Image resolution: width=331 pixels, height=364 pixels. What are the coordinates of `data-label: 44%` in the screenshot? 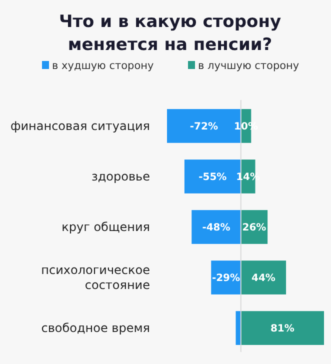 It's located at (263, 278).